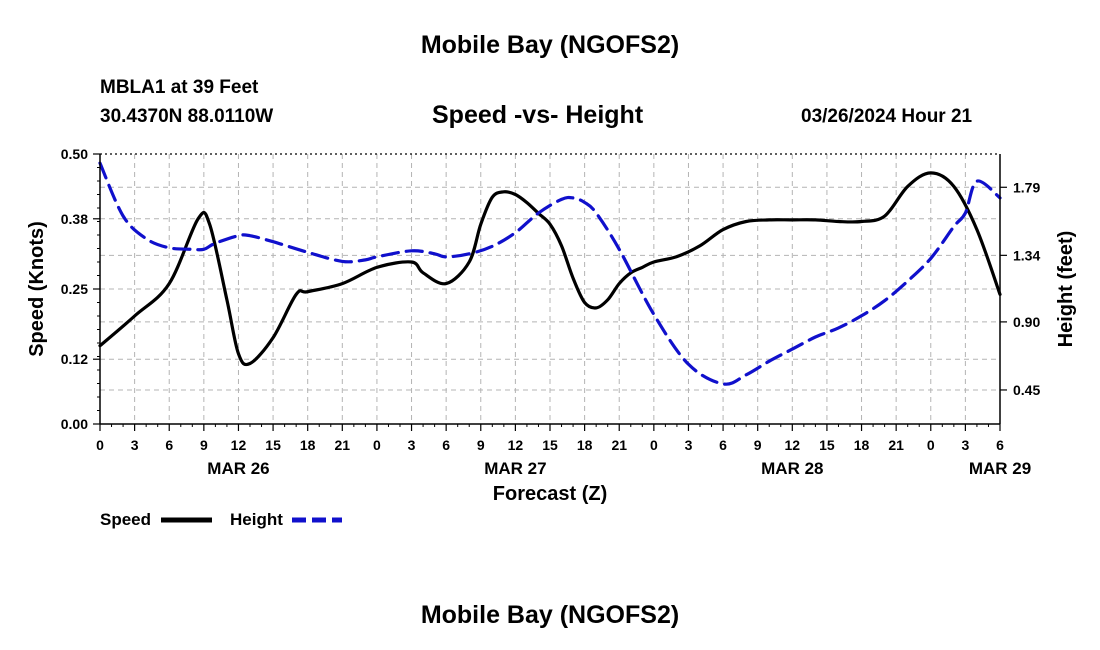 This screenshot has width=1100, height=650. What do you see at coordinates (37, 289) in the screenshot?
I see `y-axis-label-left: Speed (Knots)` at bounding box center [37, 289].